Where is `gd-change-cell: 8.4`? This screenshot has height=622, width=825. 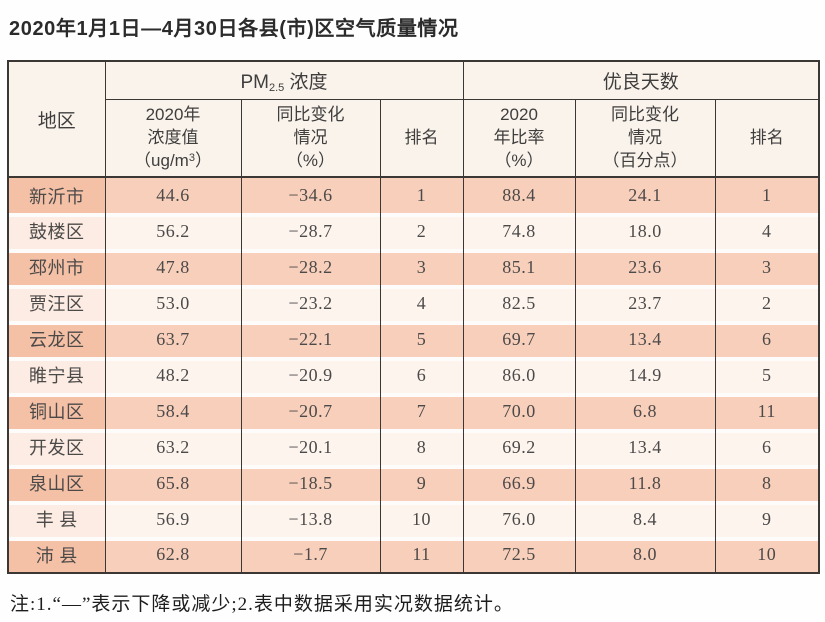 gd-change-cell: 8.4 is located at coordinates (645, 519).